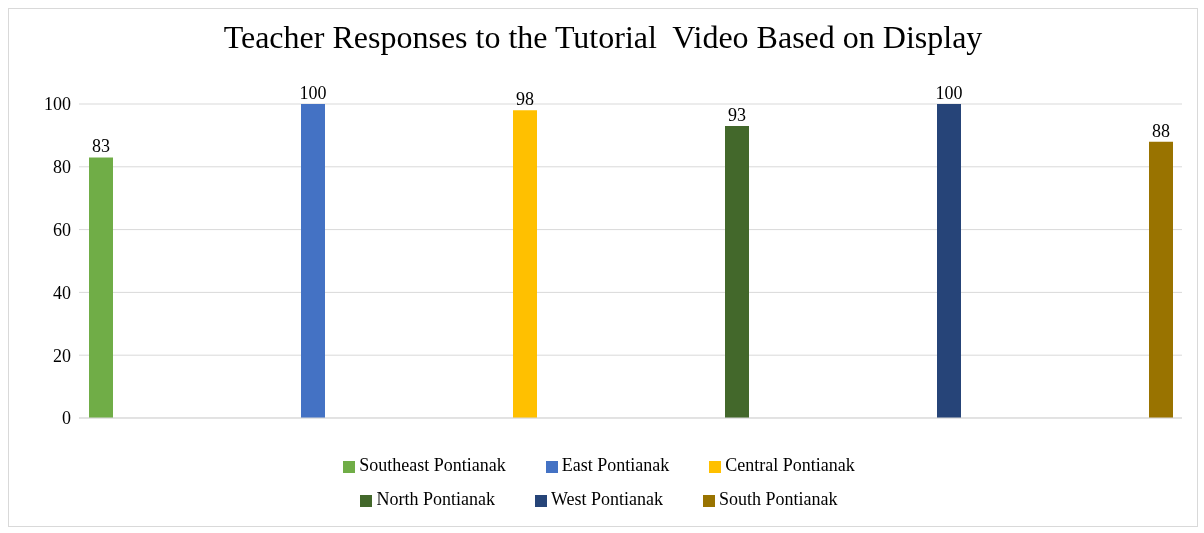 This screenshot has width=1204, height=533. What do you see at coordinates (57, 104) in the screenshot?
I see `y-tick-label: 100` at bounding box center [57, 104].